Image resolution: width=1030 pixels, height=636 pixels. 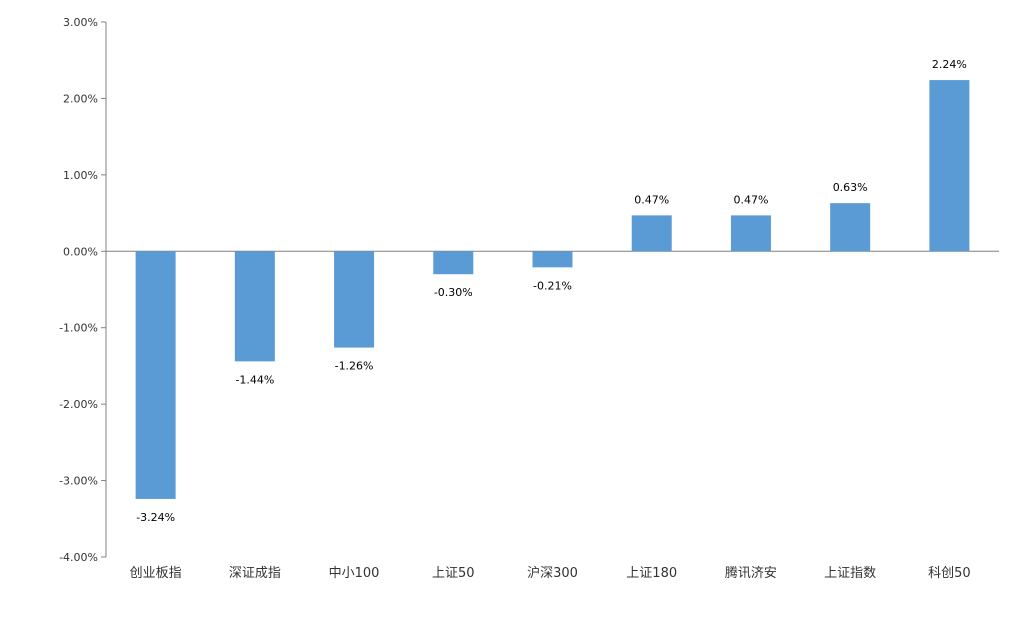 What do you see at coordinates (78, 557) in the screenshot?
I see `y-tick-label: -4.00%` at bounding box center [78, 557].